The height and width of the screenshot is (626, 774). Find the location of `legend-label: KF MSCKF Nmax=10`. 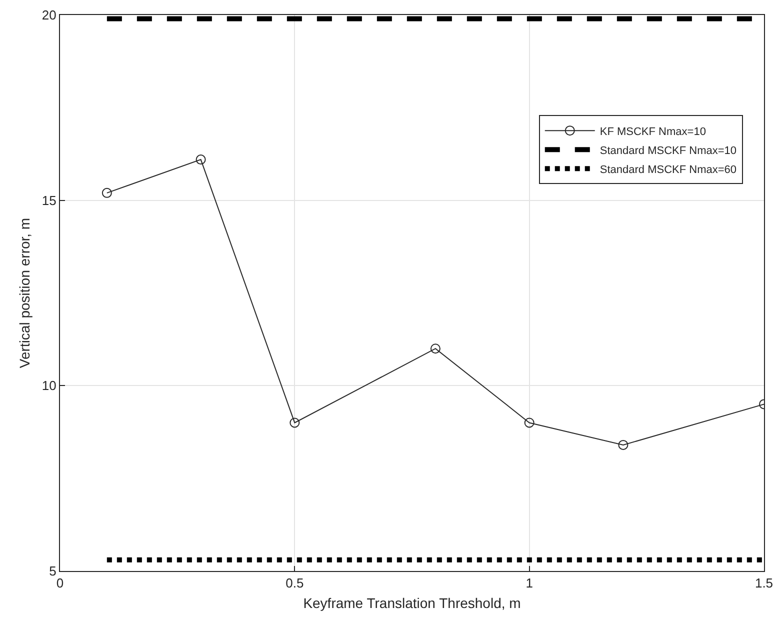

legend-label: KF MSCKF Nmax=10 is located at coordinates (653, 132).